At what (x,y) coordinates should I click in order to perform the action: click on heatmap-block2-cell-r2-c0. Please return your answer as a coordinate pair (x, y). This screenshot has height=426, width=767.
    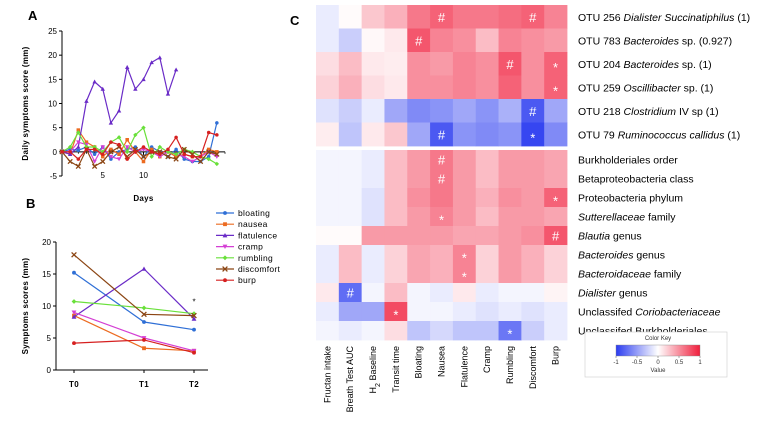
    Looking at the image, I should click on (328, 198).